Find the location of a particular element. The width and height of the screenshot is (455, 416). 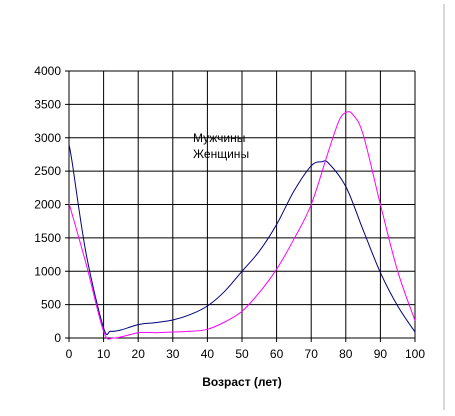

x-tick-label-3: 30 is located at coordinates (173, 354).